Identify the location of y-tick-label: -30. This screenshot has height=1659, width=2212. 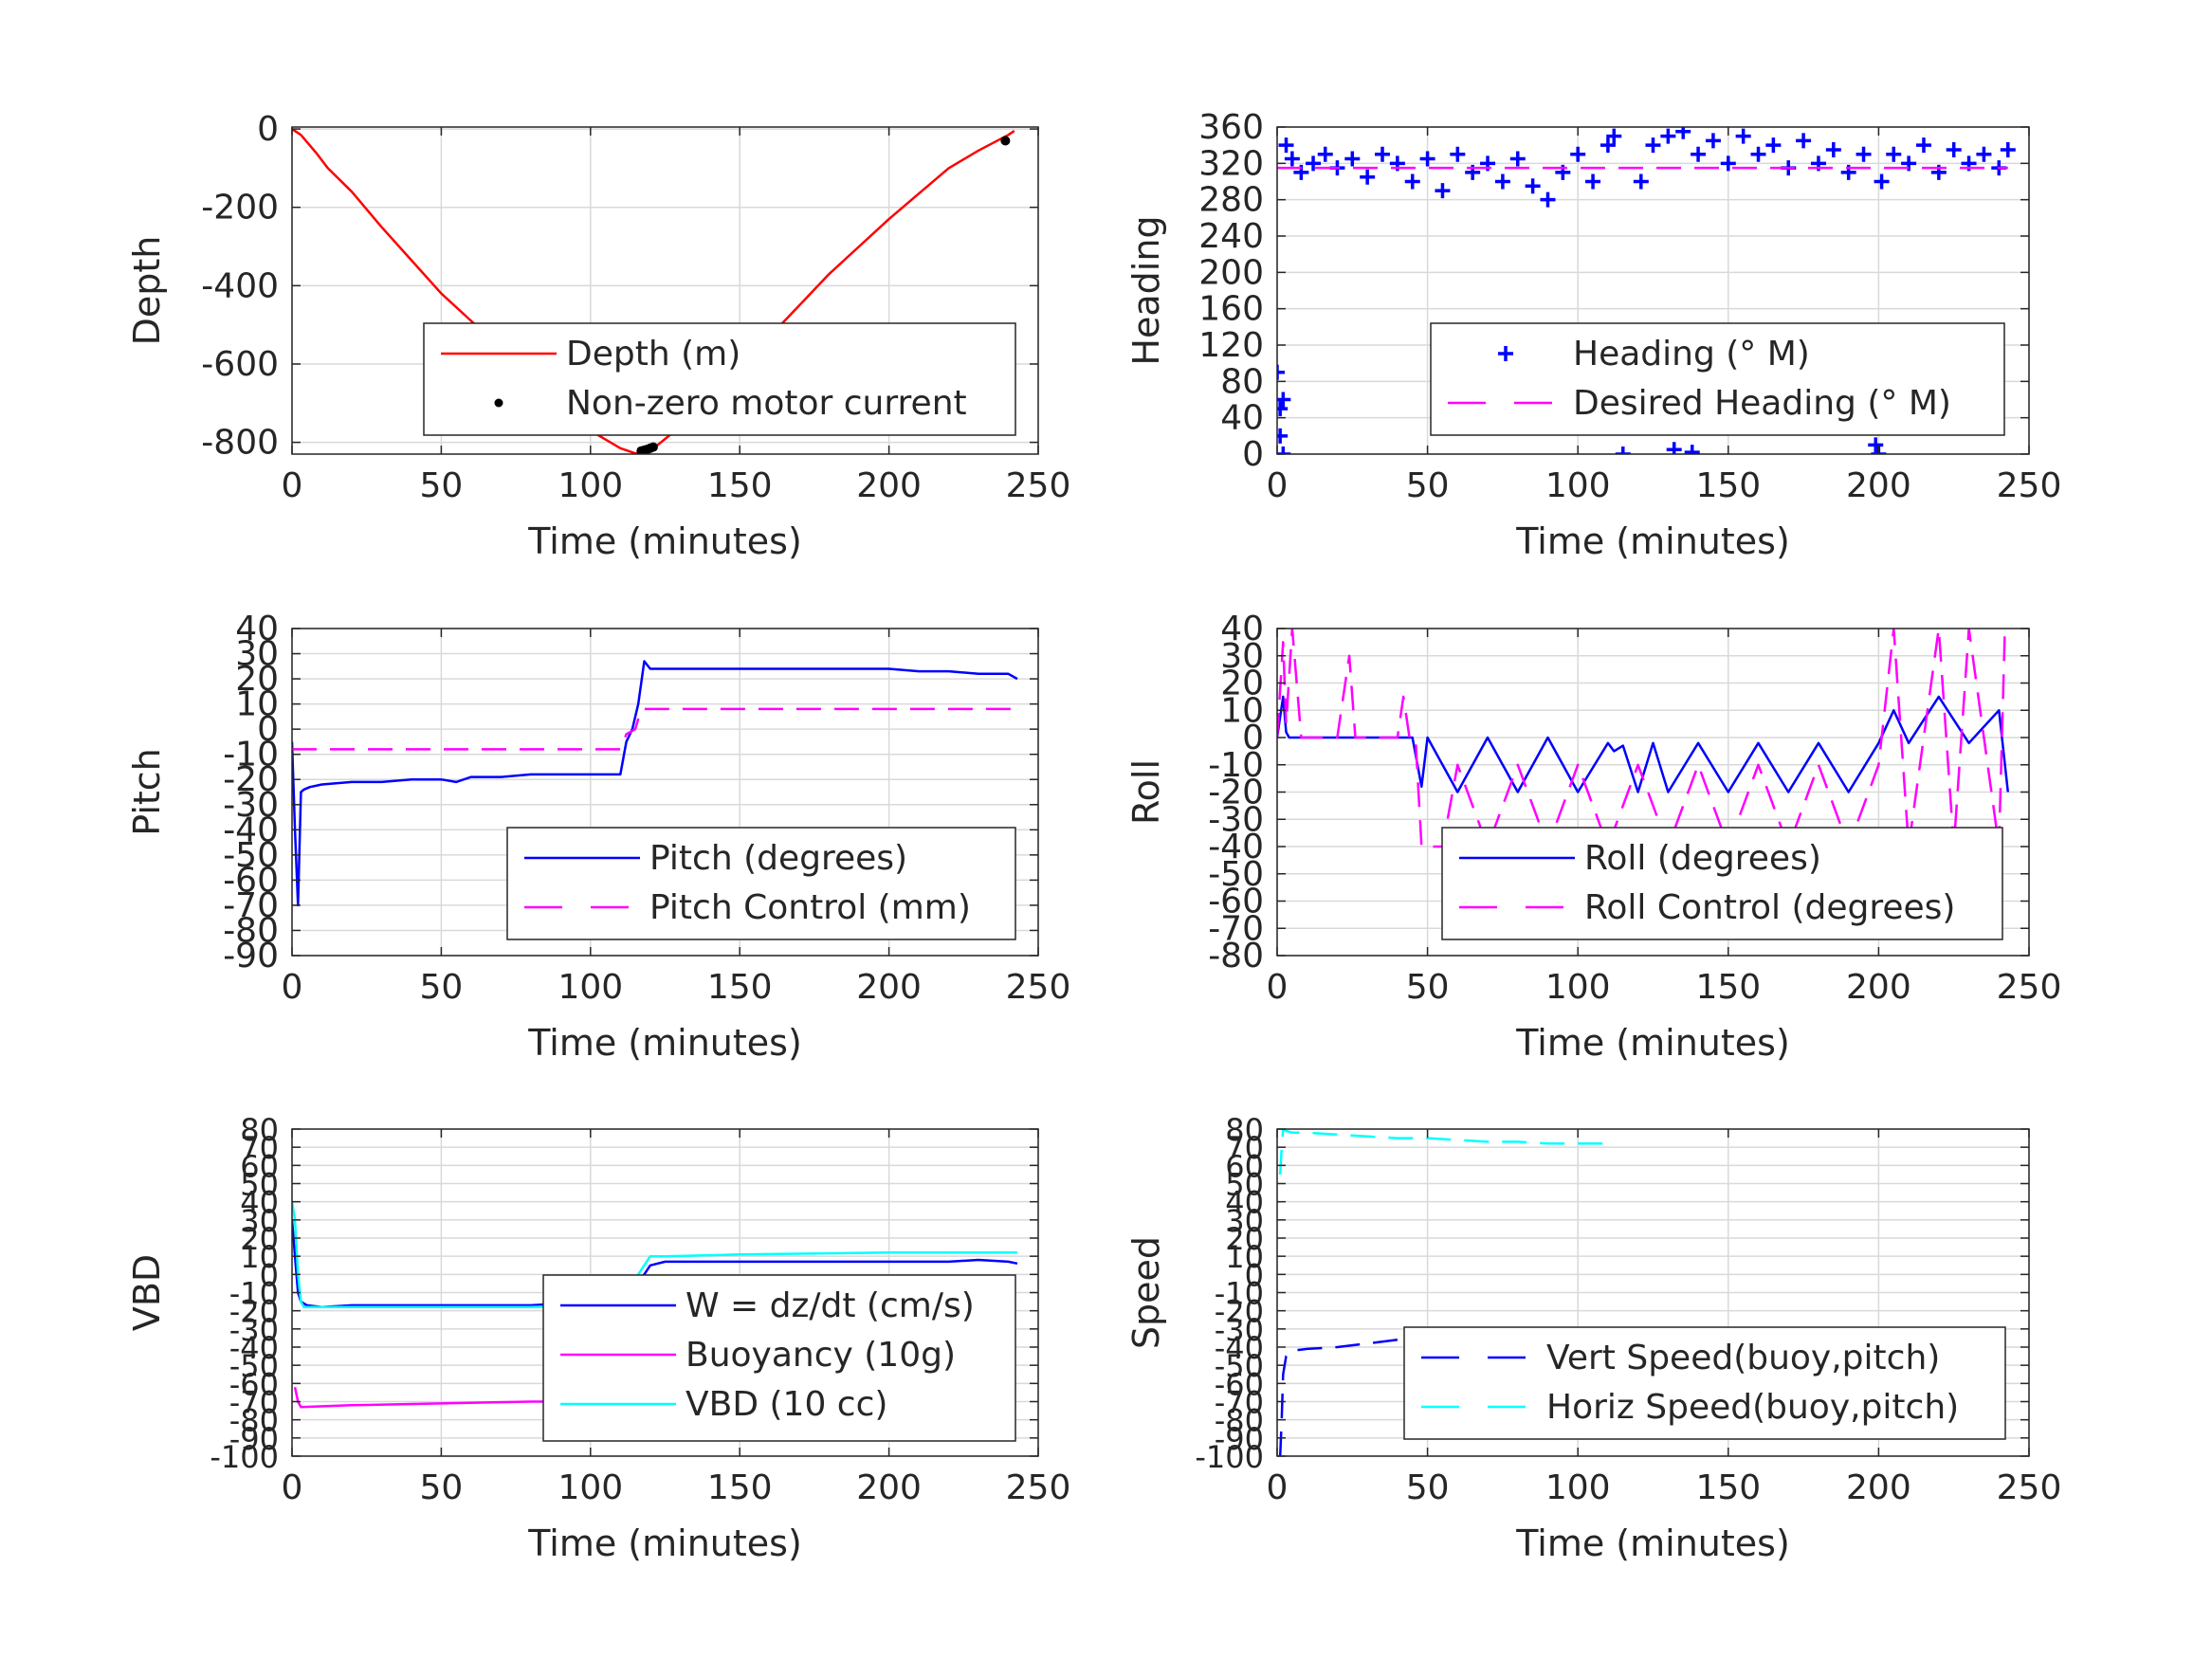
(1236, 819).